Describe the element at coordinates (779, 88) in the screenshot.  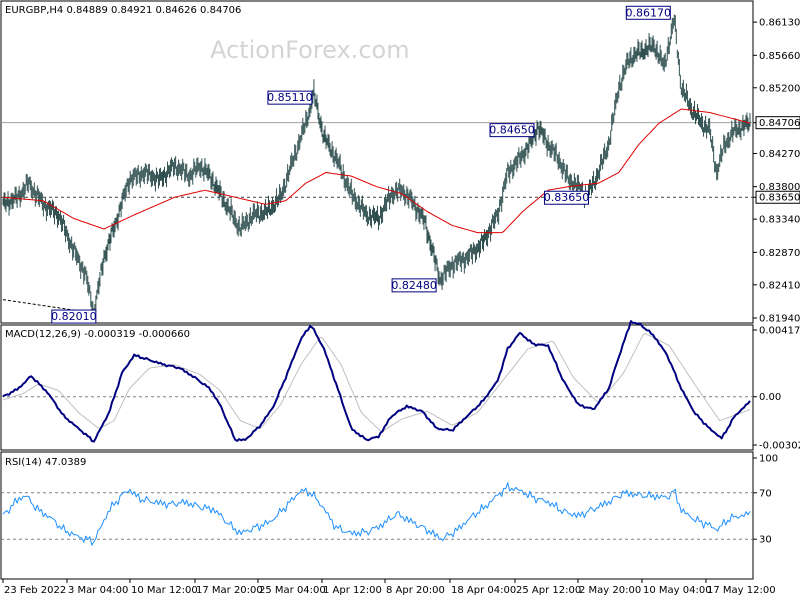
I see `y-tick-label: 0.85200` at that location.